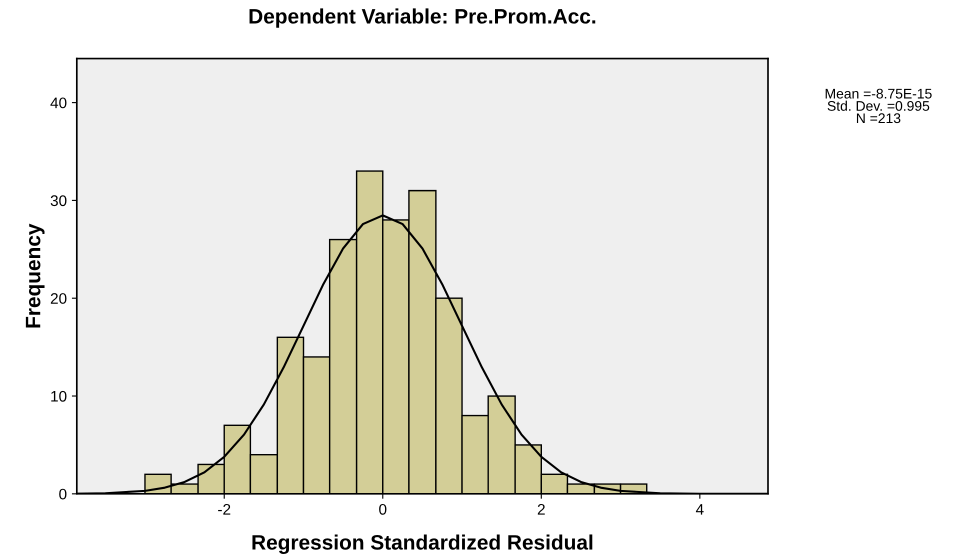  What do you see at coordinates (58, 200) in the screenshot?
I see `y-tick-label: 30` at bounding box center [58, 200].